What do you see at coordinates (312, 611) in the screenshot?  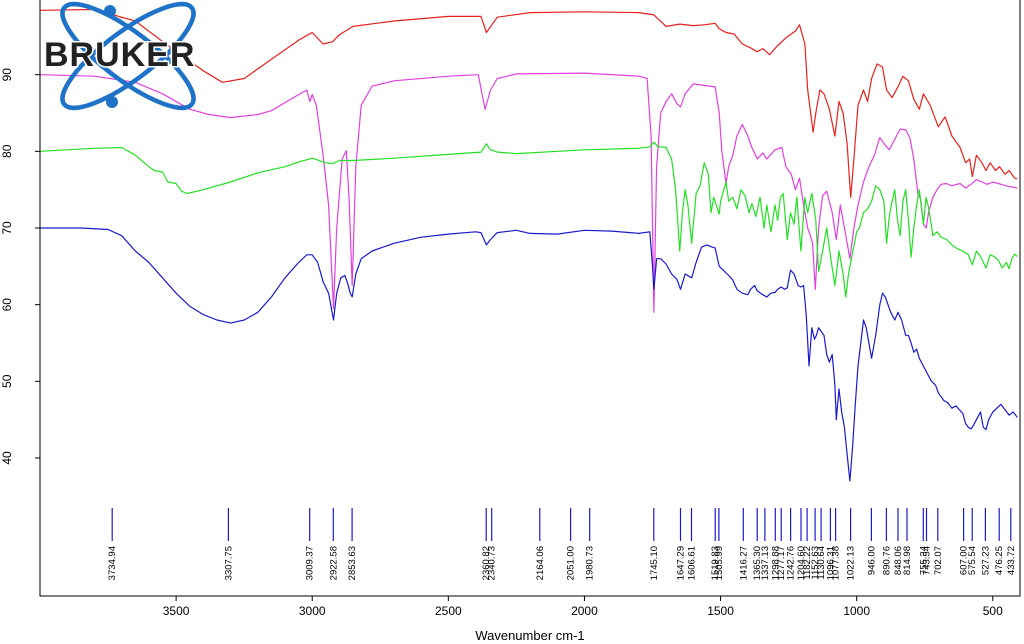 I see `x-tick-label: 3000` at bounding box center [312, 611].